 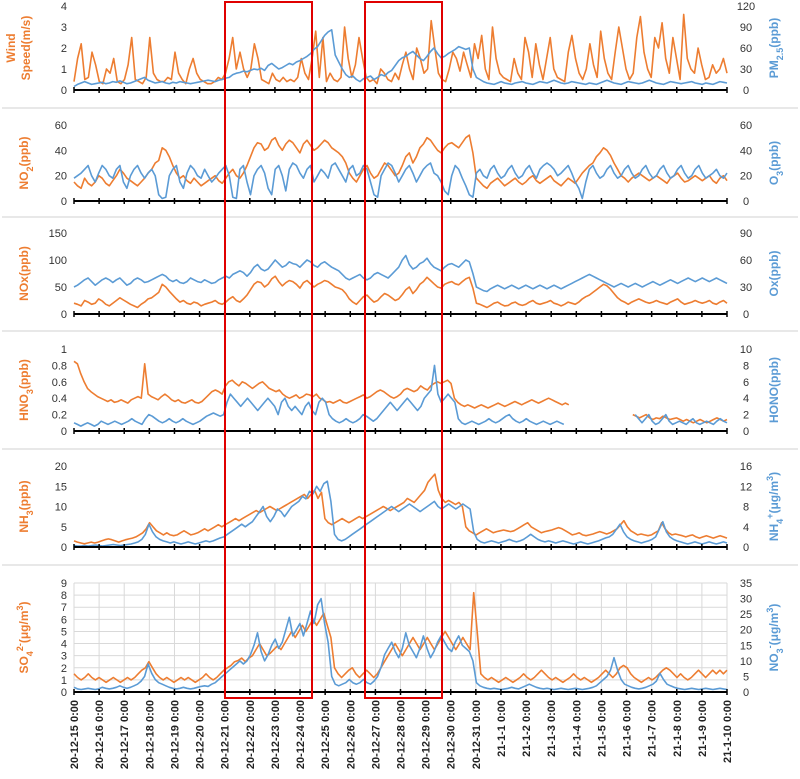 I want to click on right-axis-label: NH4+(μg/m3), so click(x=775, y=506).